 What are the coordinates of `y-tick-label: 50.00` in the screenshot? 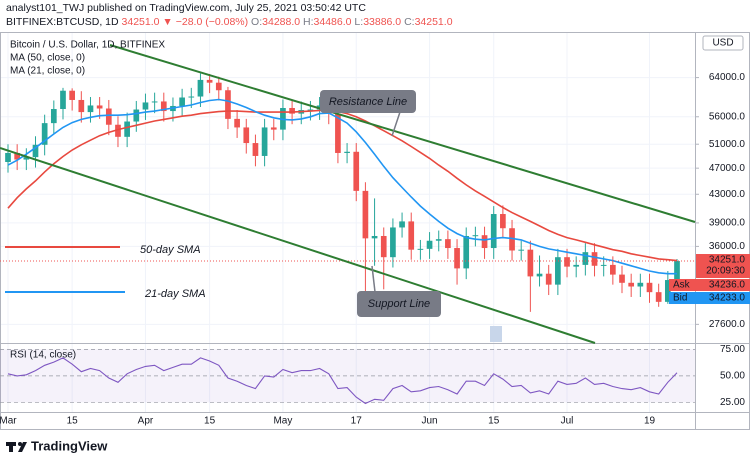 It's located at (732, 376).